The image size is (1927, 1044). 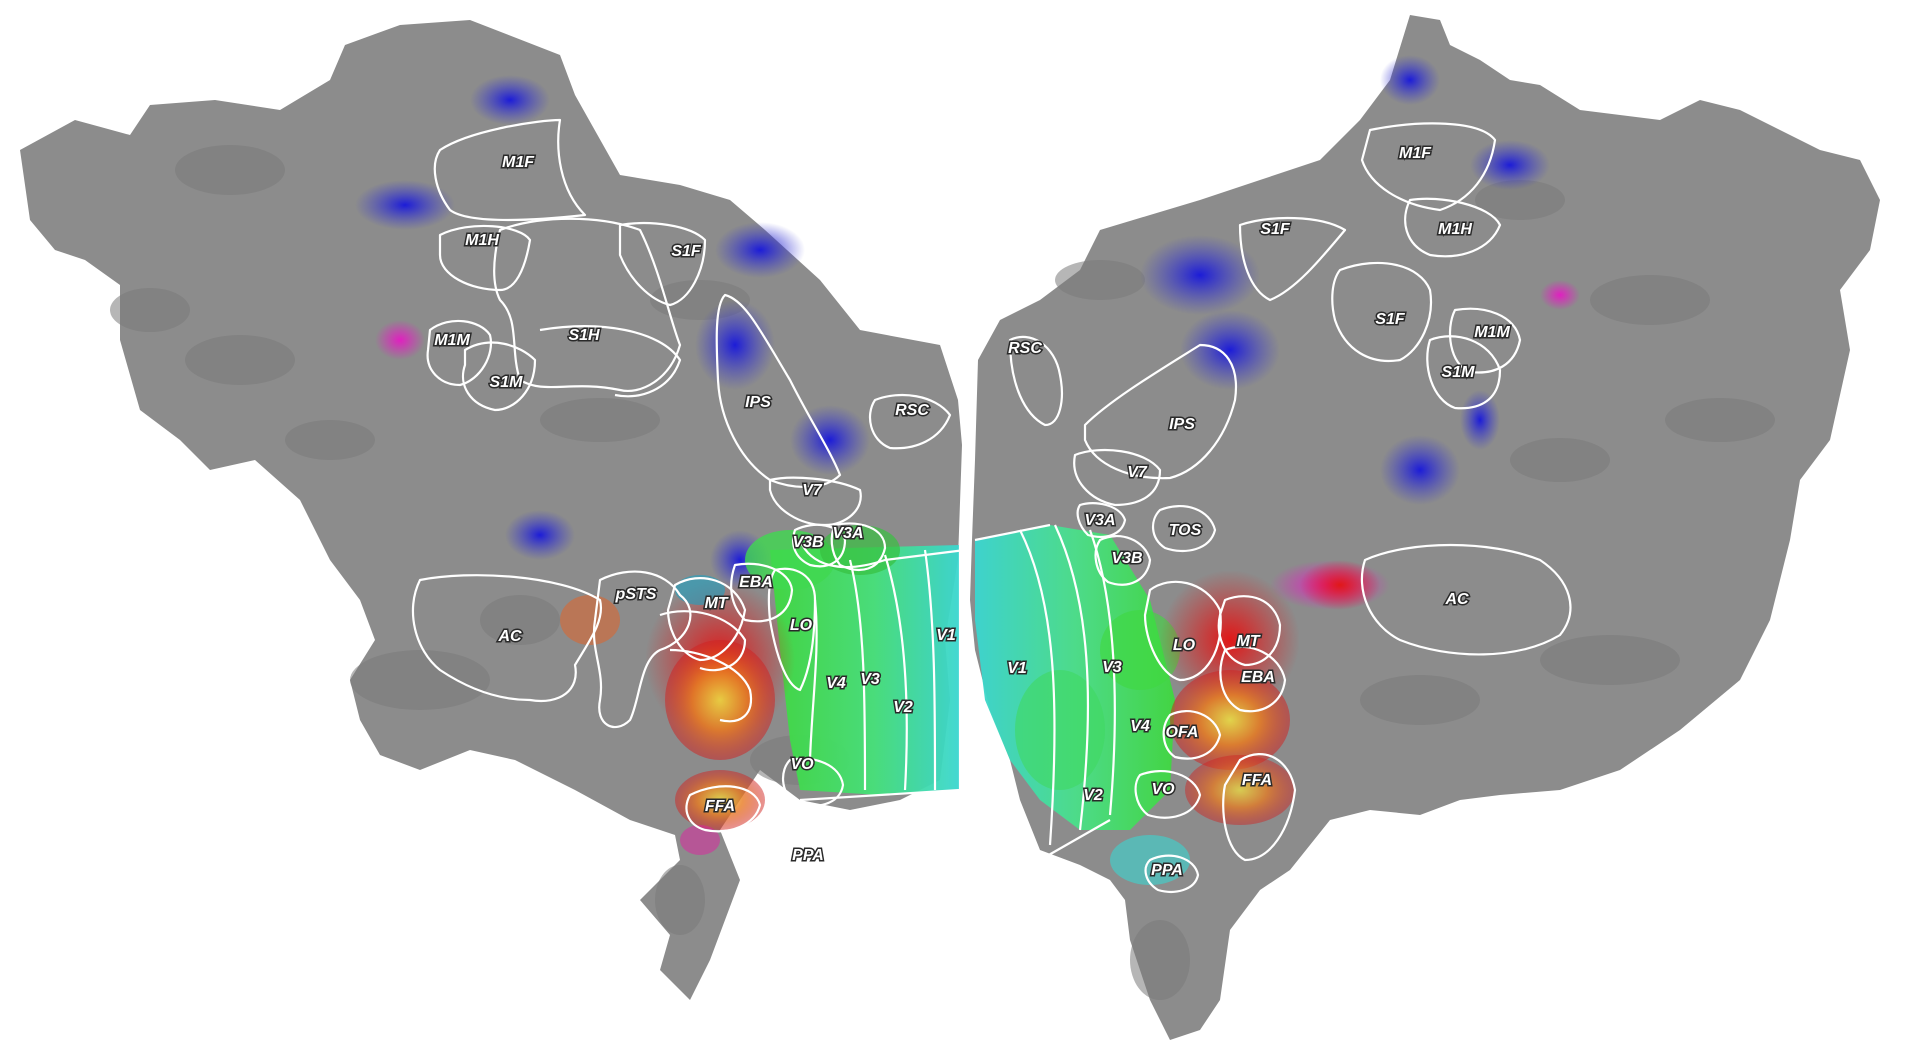 I want to click on right-roi-v3, so click(x=1072, y=677).